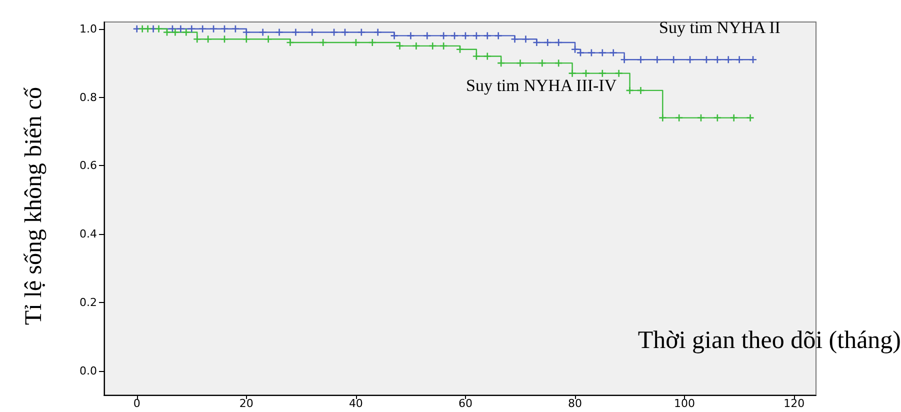 The height and width of the screenshot is (412, 901). What do you see at coordinates (34, 206) in the screenshot?
I see `y-axis-title: Tỉ lệ sống không biến cố` at bounding box center [34, 206].